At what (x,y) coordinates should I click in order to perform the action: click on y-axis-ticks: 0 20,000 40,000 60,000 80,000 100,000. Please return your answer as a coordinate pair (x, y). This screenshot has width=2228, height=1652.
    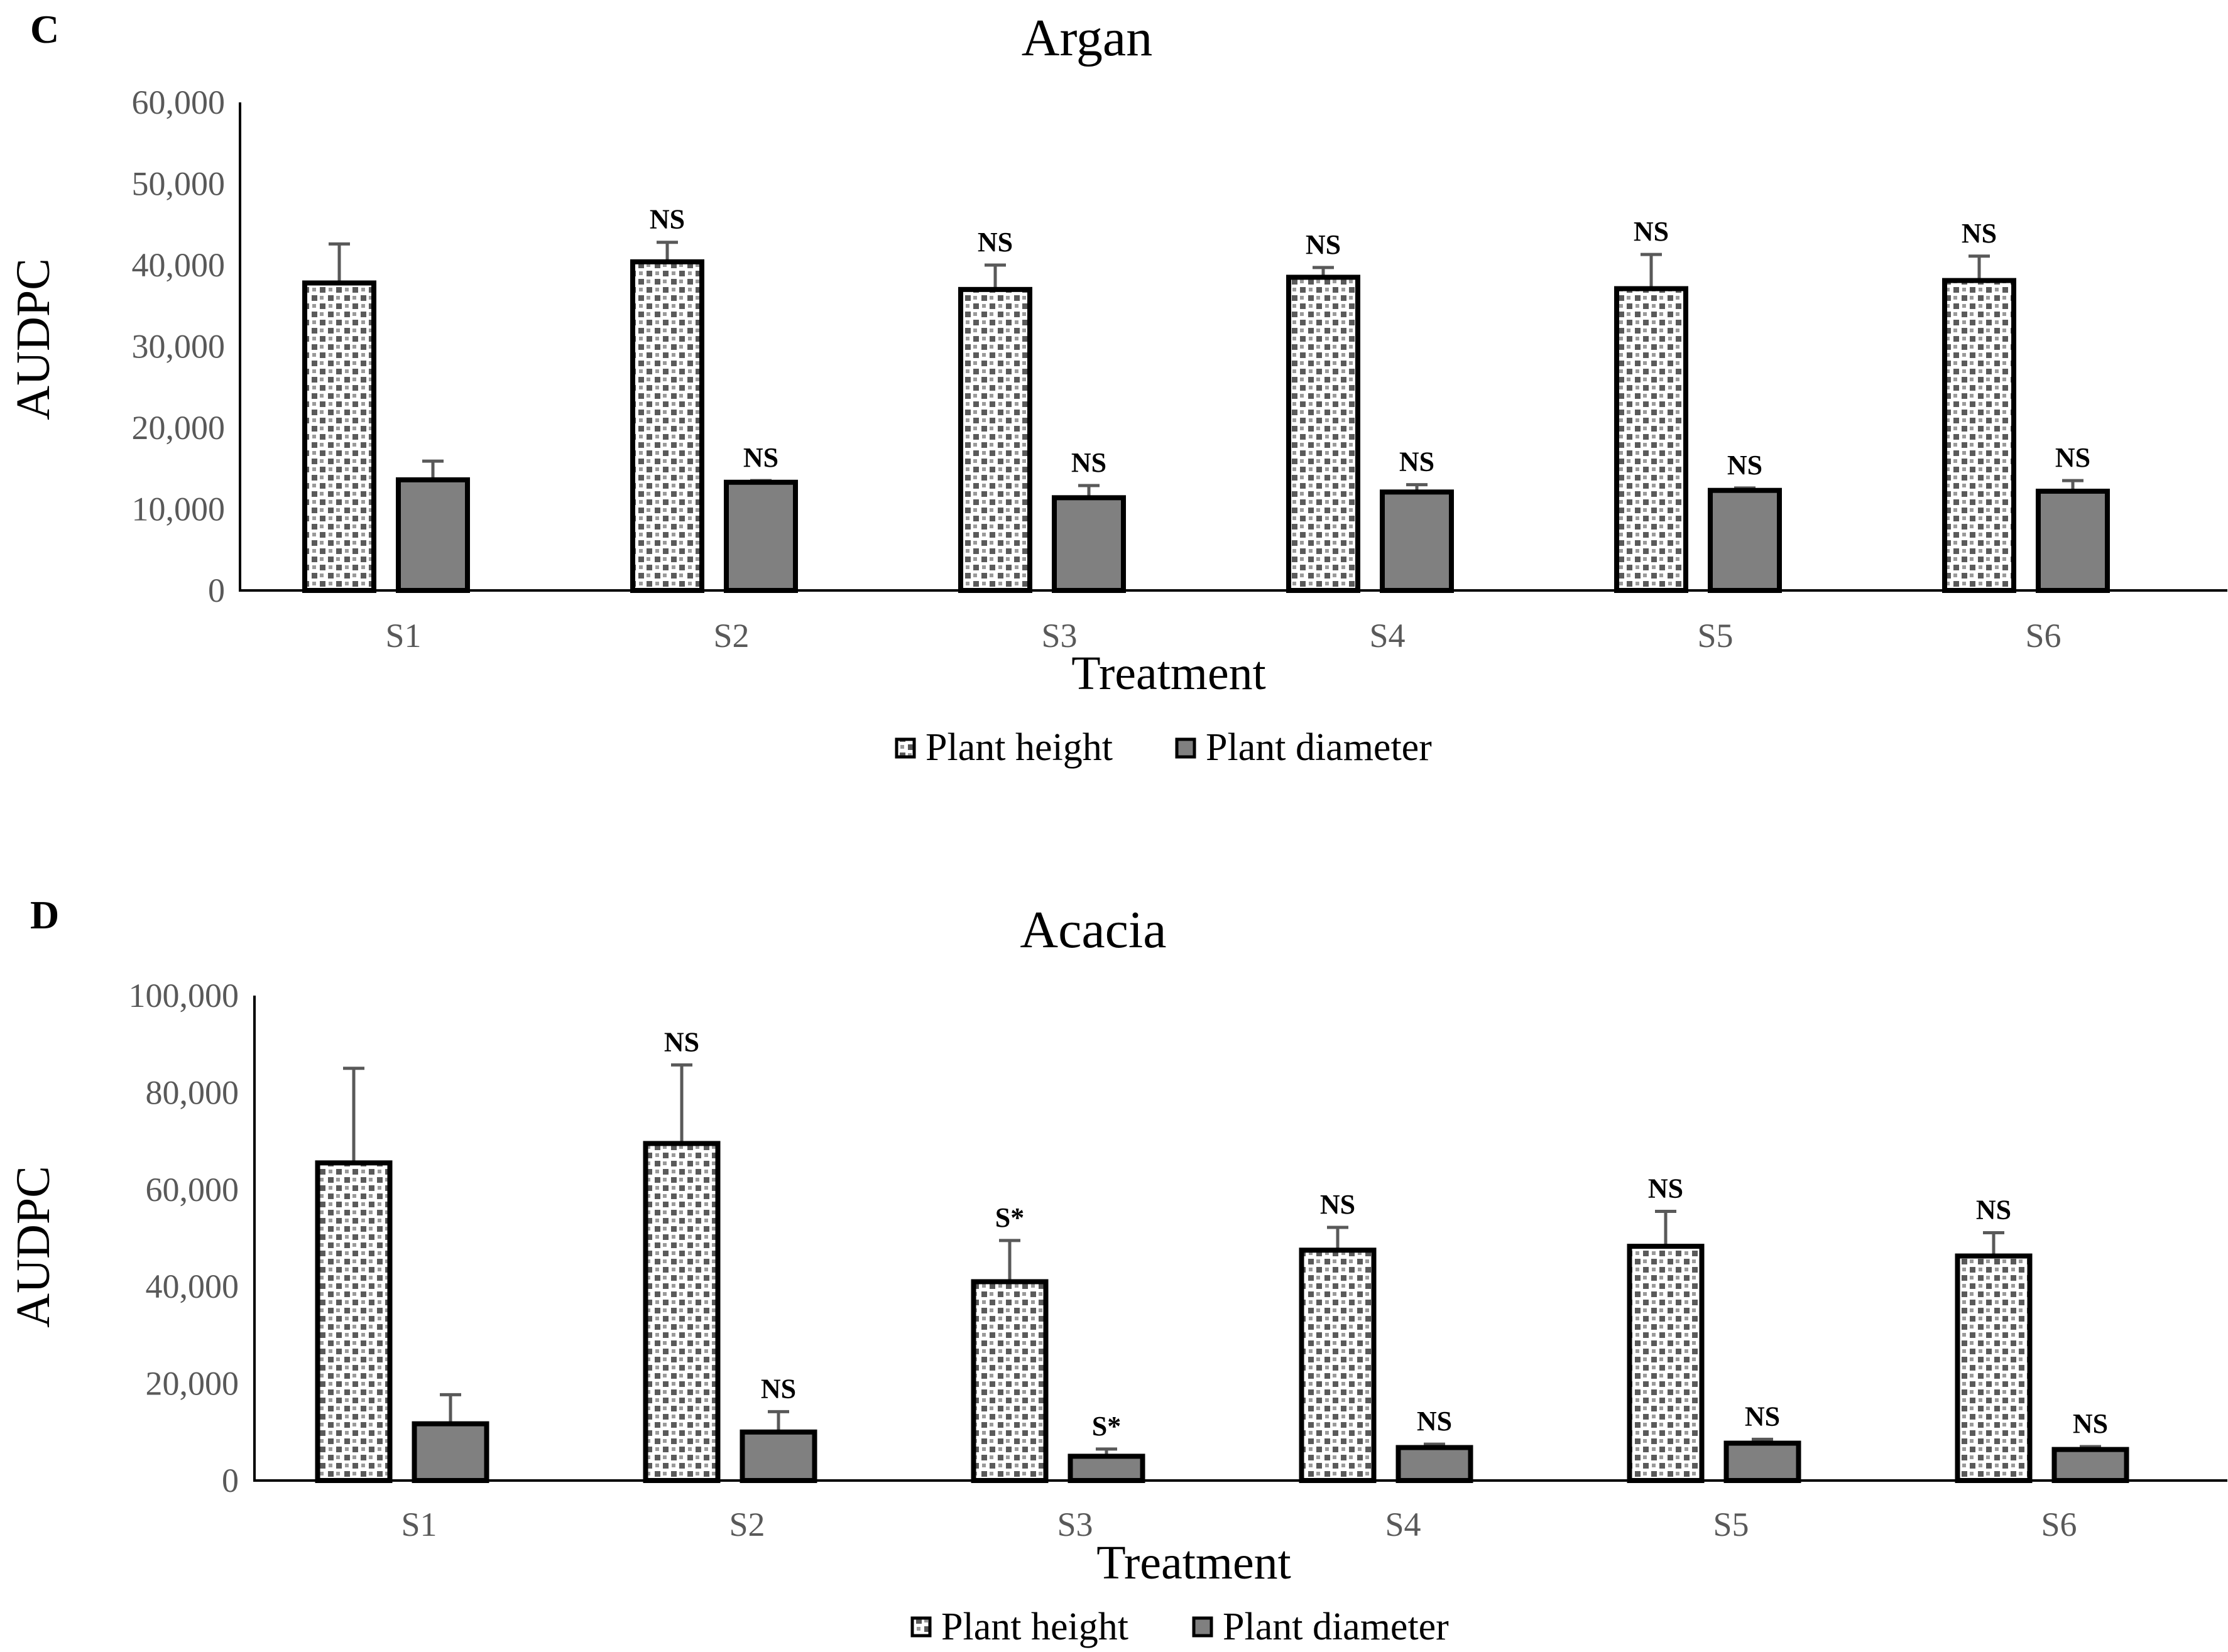
    Looking at the image, I should click on (184, 1238).